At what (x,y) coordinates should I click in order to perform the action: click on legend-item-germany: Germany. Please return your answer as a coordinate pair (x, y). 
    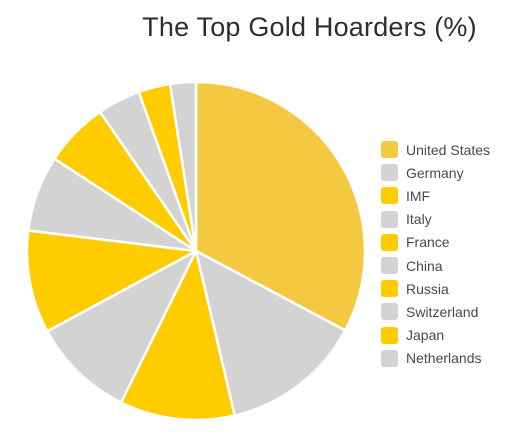
    Looking at the image, I should click on (435, 172).